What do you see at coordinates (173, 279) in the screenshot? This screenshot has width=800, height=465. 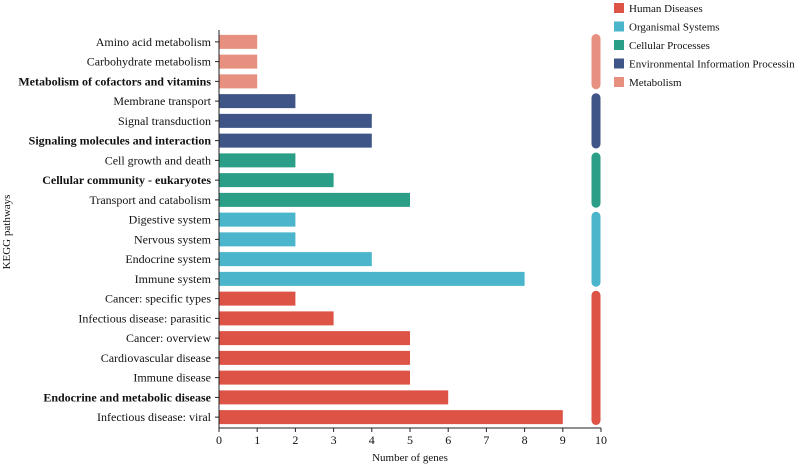 I see `category-label: Immune system` at bounding box center [173, 279].